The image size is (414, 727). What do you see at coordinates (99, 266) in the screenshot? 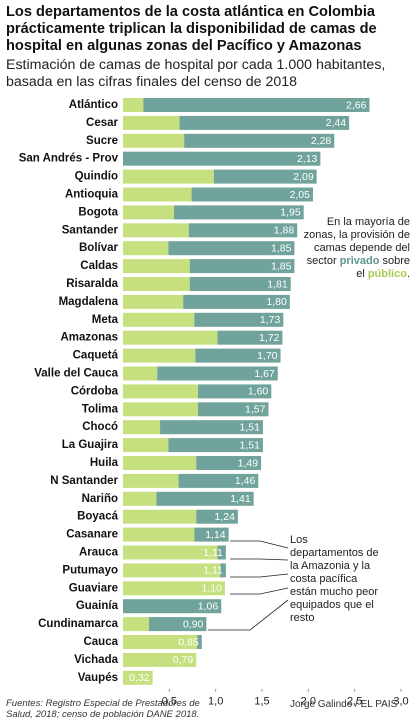
I see `y-tick-label: Caldas` at bounding box center [99, 266].